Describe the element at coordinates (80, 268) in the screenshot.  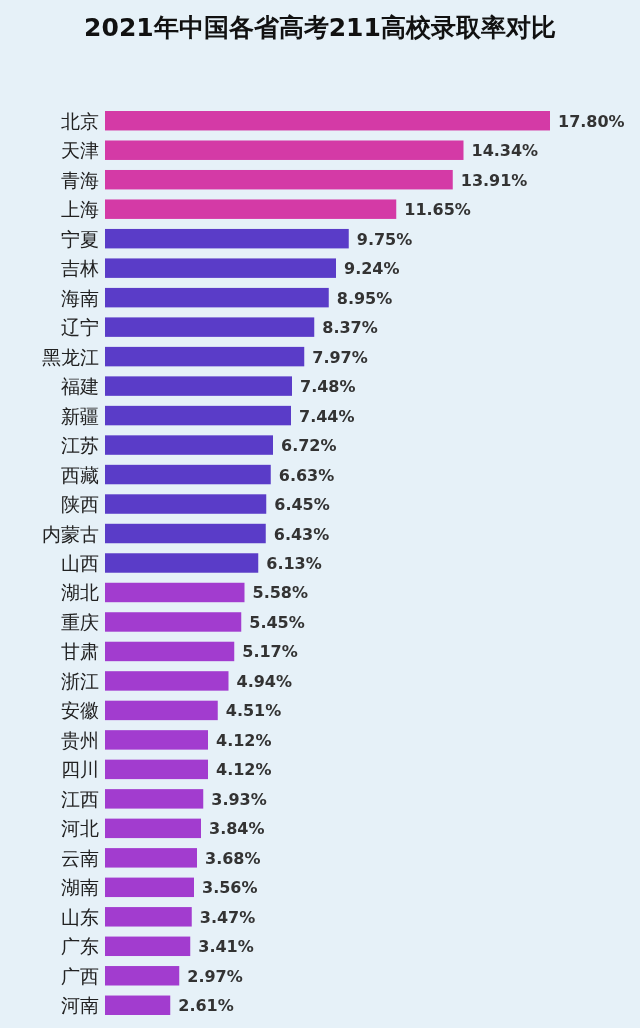
I see `y-tick-label: 吉林` at that location.